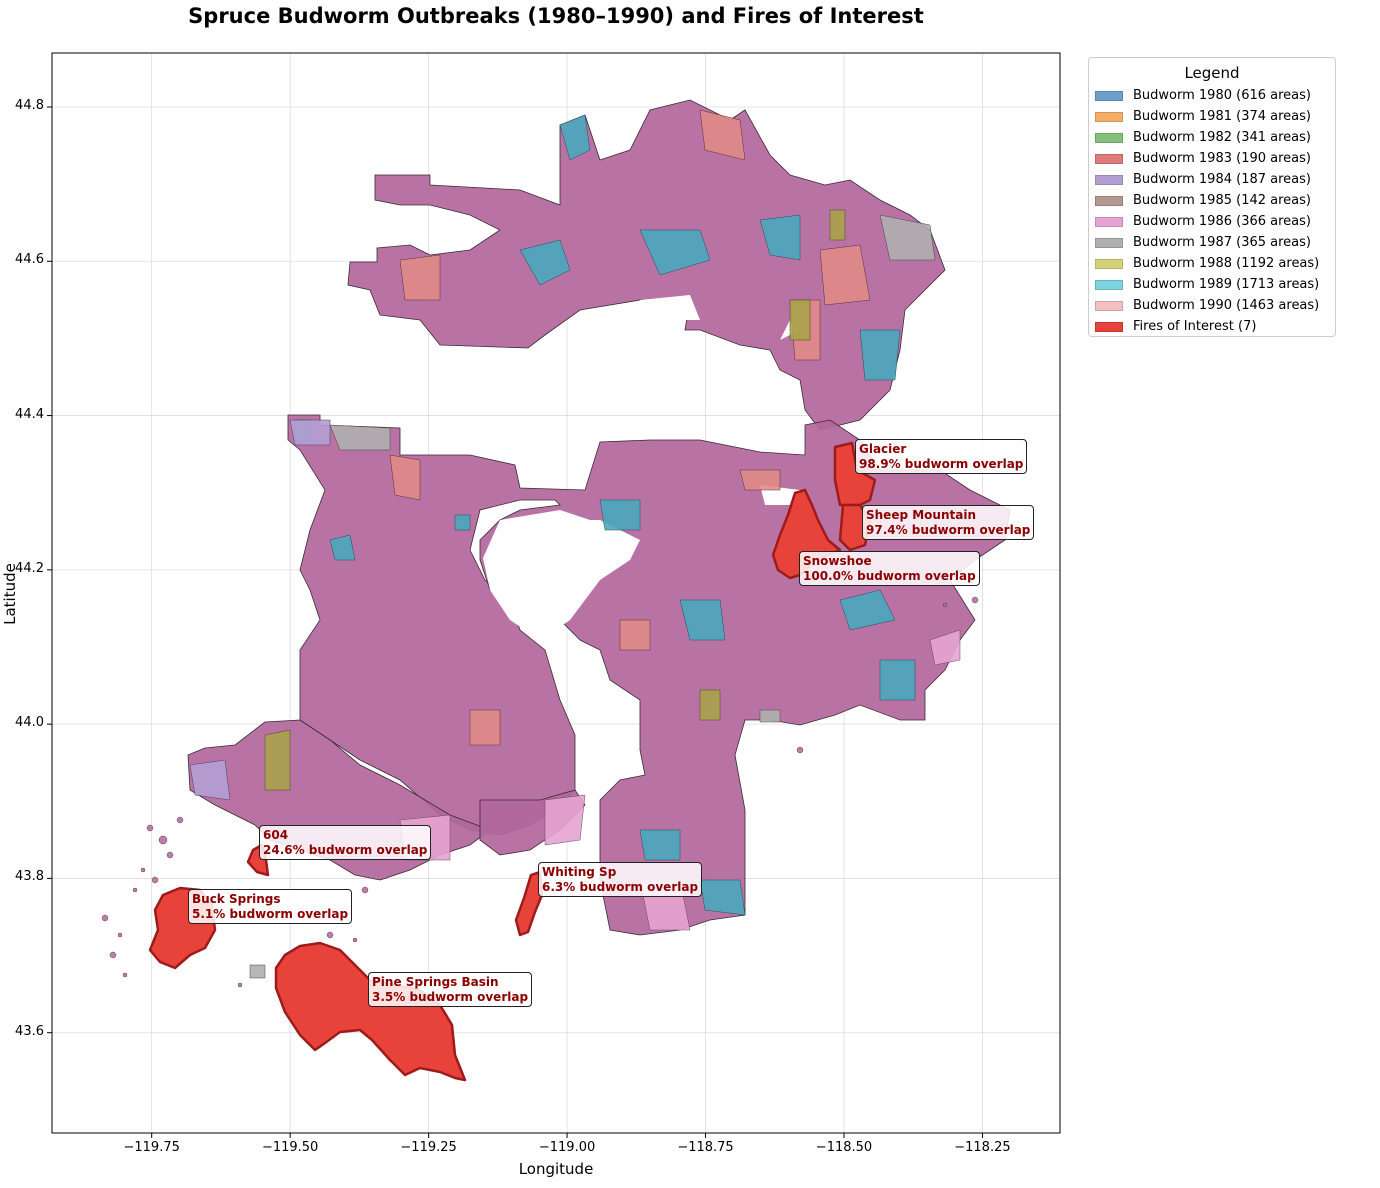 This screenshot has height=1188, width=1380. What do you see at coordinates (883, 449) in the screenshot?
I see `fire-name: Glacier` at bounding box center [883, 449].